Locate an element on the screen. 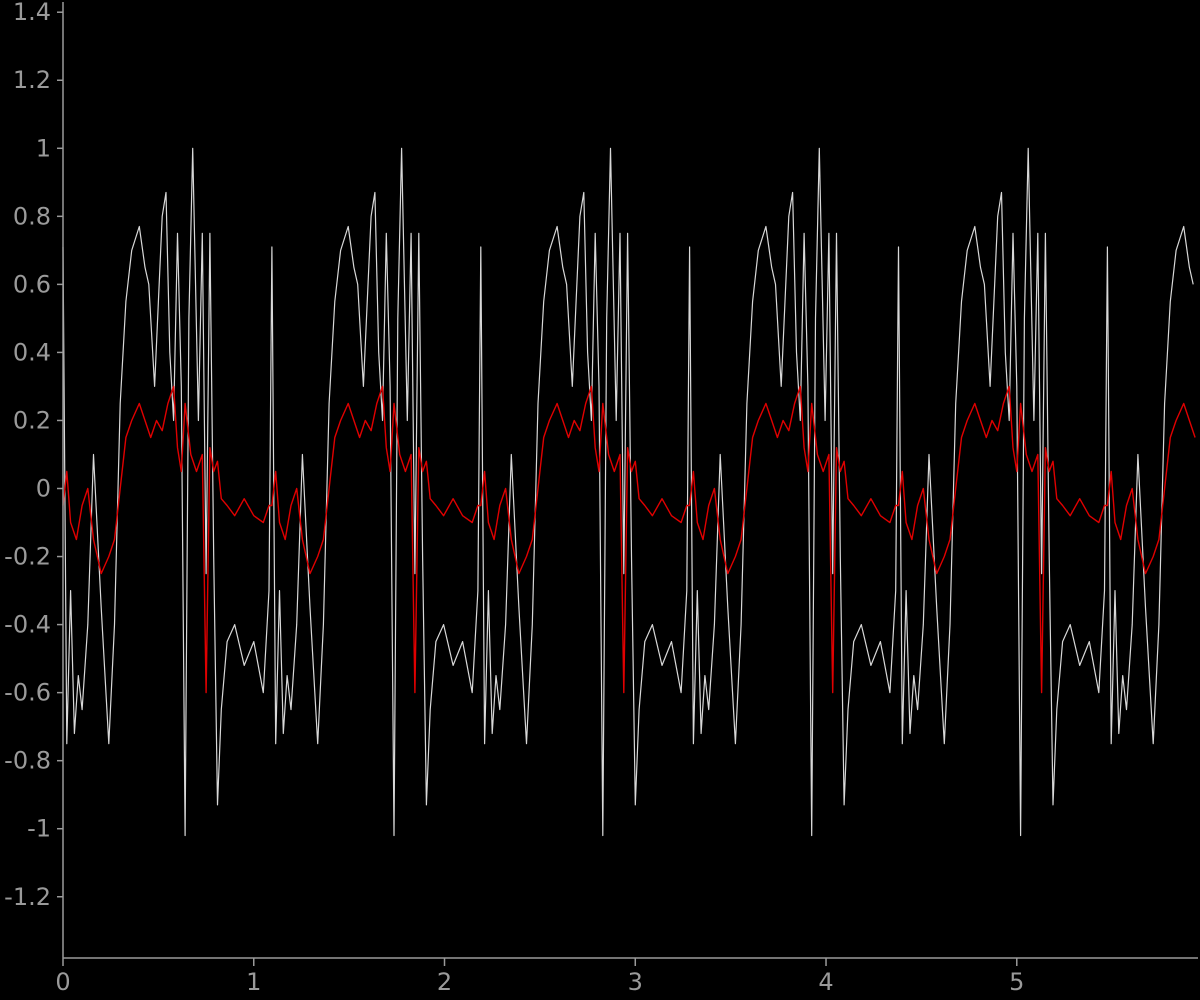  y-tick-label: -1.2 is located at coordinates (27, 897).